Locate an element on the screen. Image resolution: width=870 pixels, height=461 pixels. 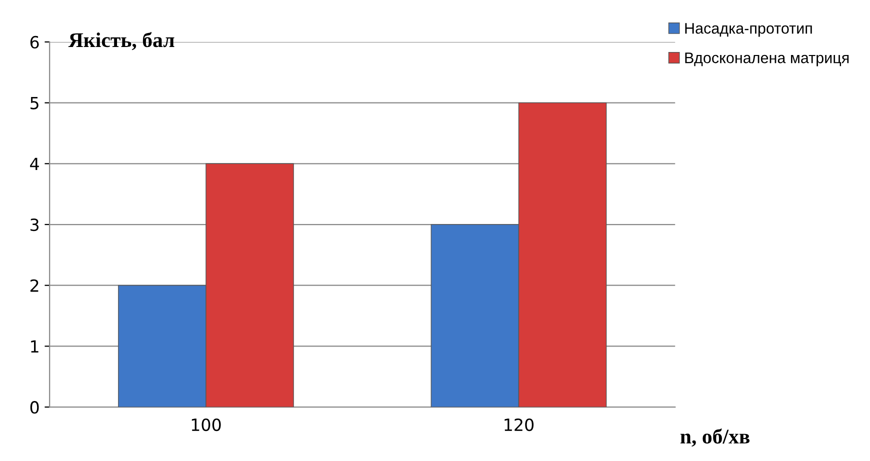
y-tick-label: 5 is located at coordinates (34, 103).